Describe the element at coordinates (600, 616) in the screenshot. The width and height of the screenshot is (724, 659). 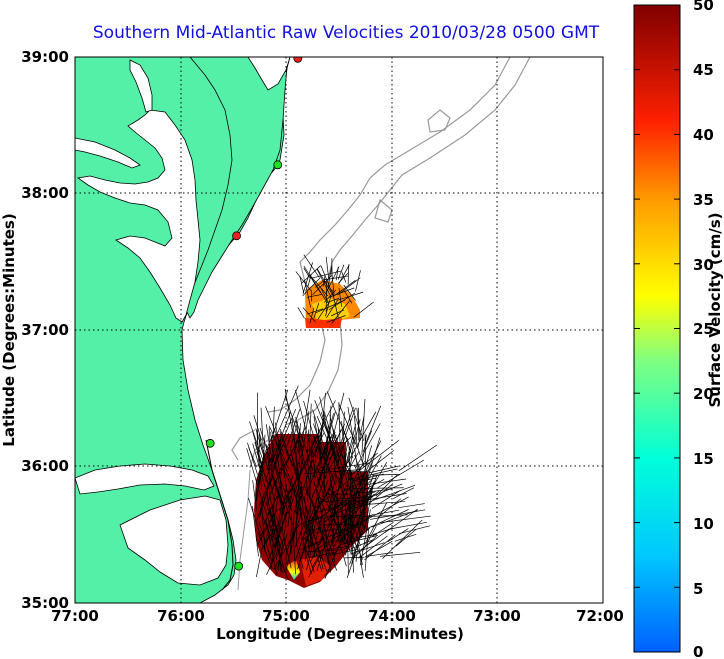
I see `x-tick-label: 72:00` at that location.